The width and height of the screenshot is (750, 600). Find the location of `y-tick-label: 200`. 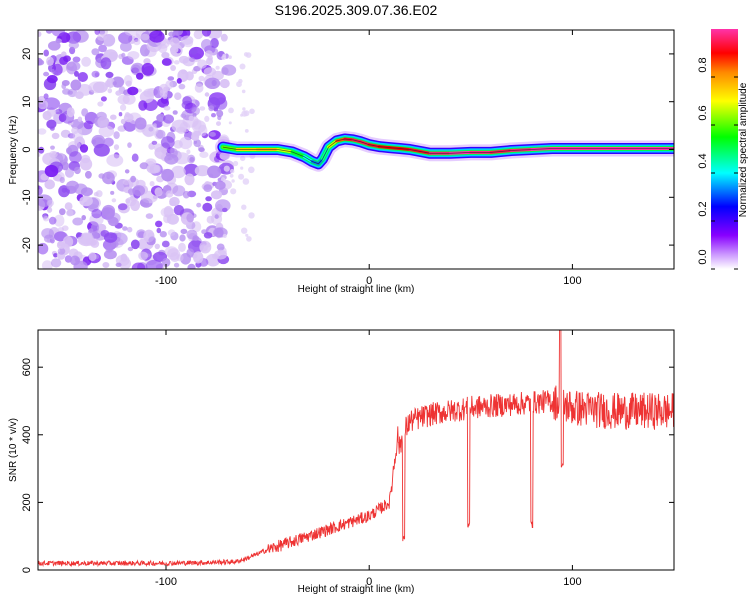

y-tick-label: 200 is located at coordinates (27, 502).